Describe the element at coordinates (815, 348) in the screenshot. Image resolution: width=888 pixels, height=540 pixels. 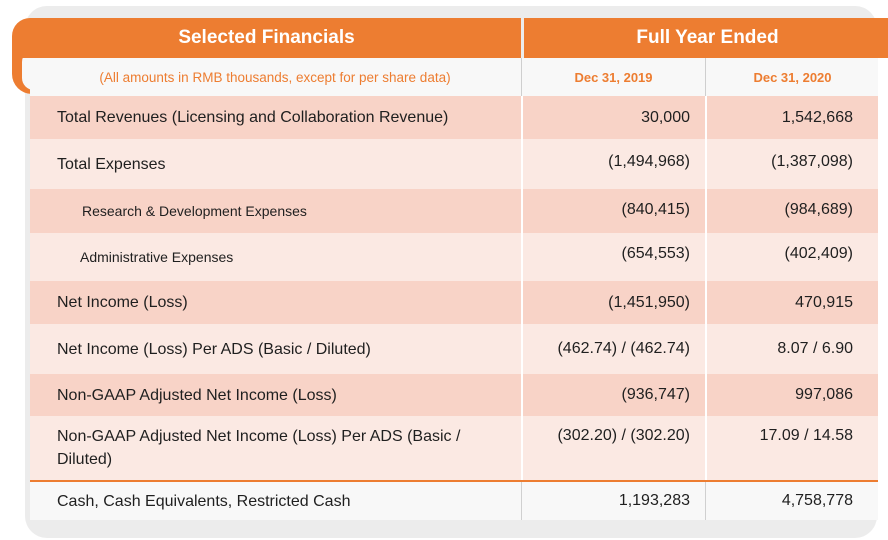
I see `value-2020: 8.07 / 6.90` at that location.